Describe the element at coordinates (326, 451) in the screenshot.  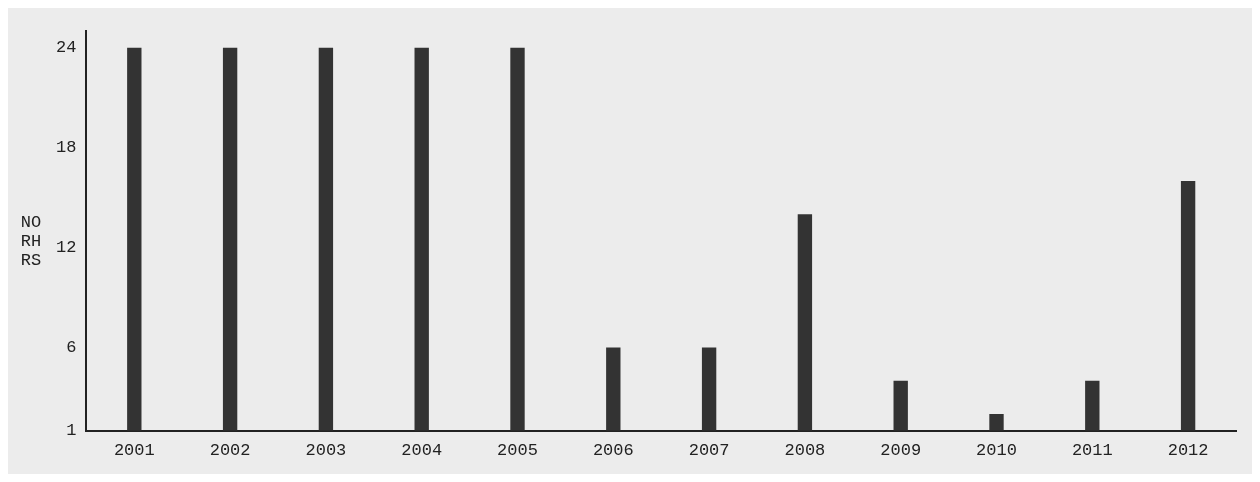
I see `x-tick-label: 2003` at that location.